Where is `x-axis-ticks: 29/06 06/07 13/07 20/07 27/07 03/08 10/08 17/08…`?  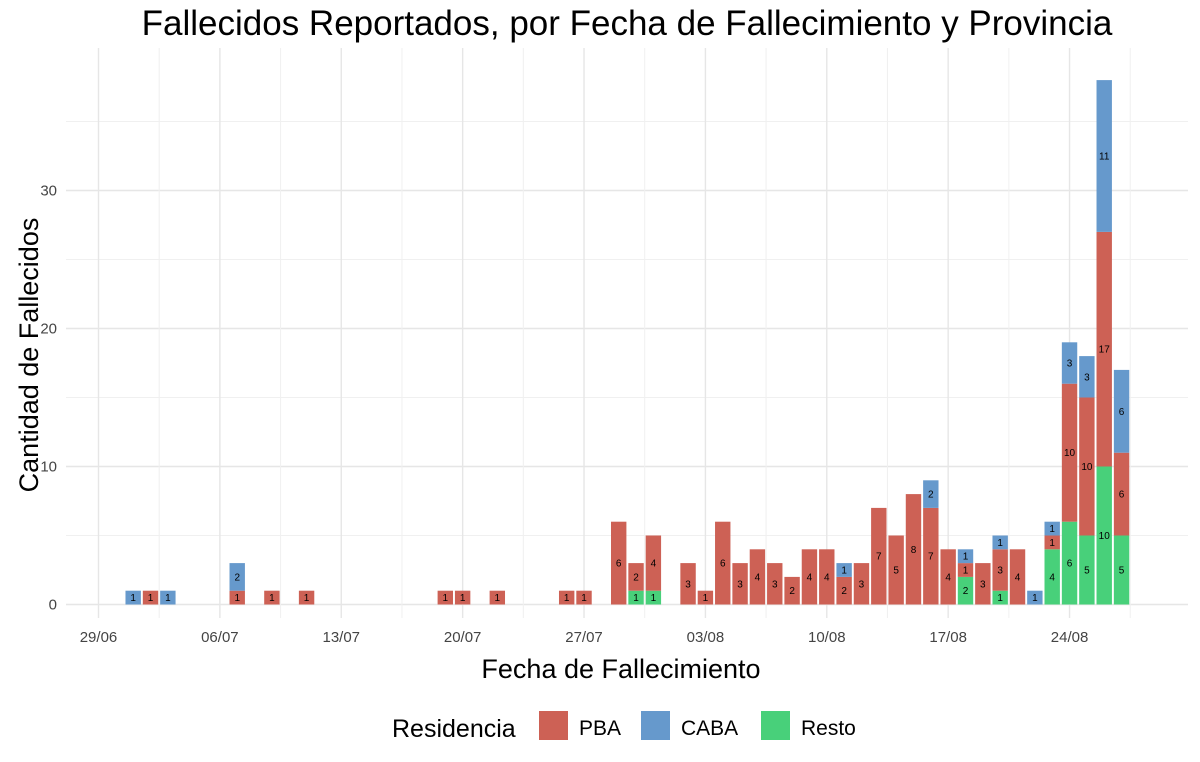
x-axis-ticks: 29/06 06/07 13/07 20/07 27/07 03/08 10/08 17/08… is located at coordinates (584, 637).